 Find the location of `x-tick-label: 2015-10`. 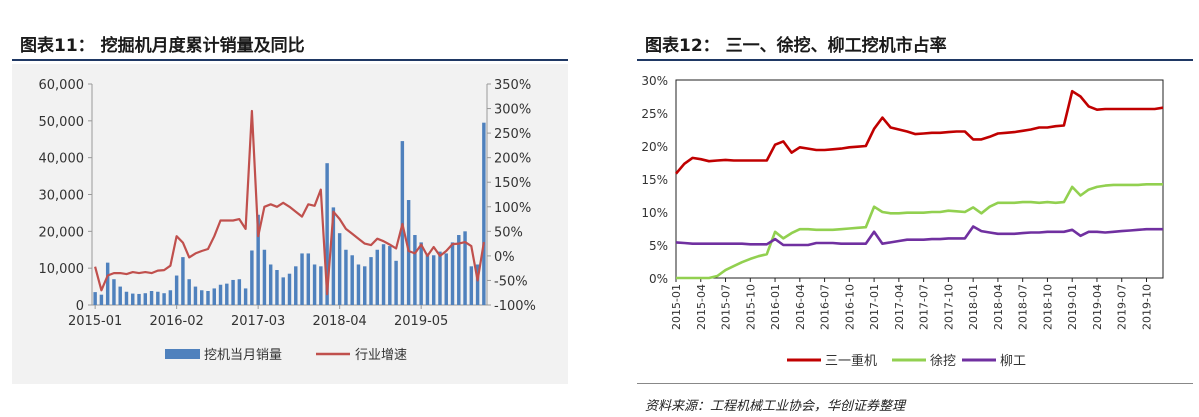

x-tick-label: 2015-10 is located at coordinates (750, 307).